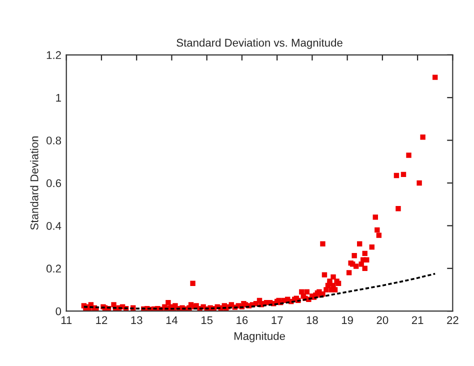 The width and height of the screenshot is (474, 366). What do you see at coordinates (207, 320) in the screenshot?
I see `x-tick-label: 15` at bounding box center [207, 320].